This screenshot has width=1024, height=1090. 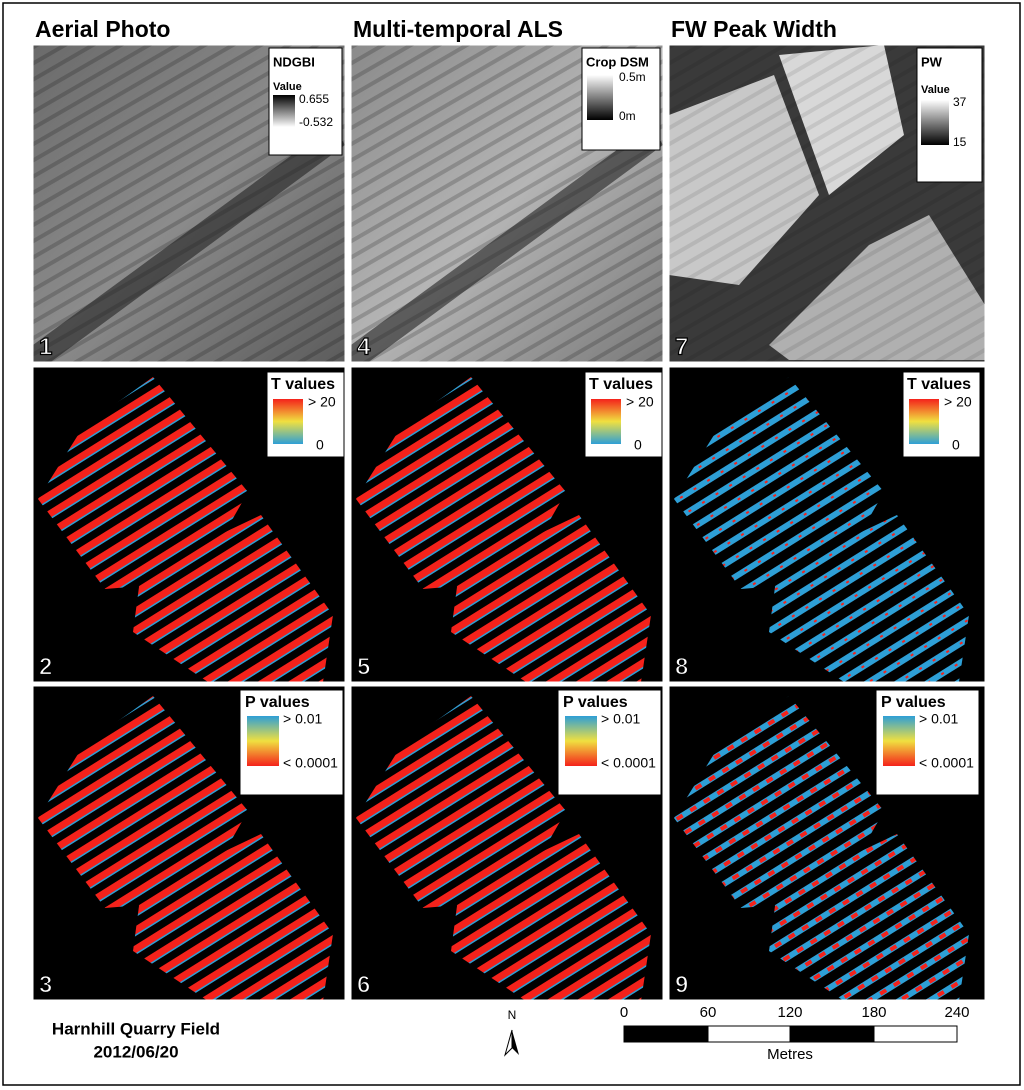 What do you see at coordinates (458, 29) in the screenshot?
I see `column-title: Multi-temporal ALS` at bounding box center [458, 29].